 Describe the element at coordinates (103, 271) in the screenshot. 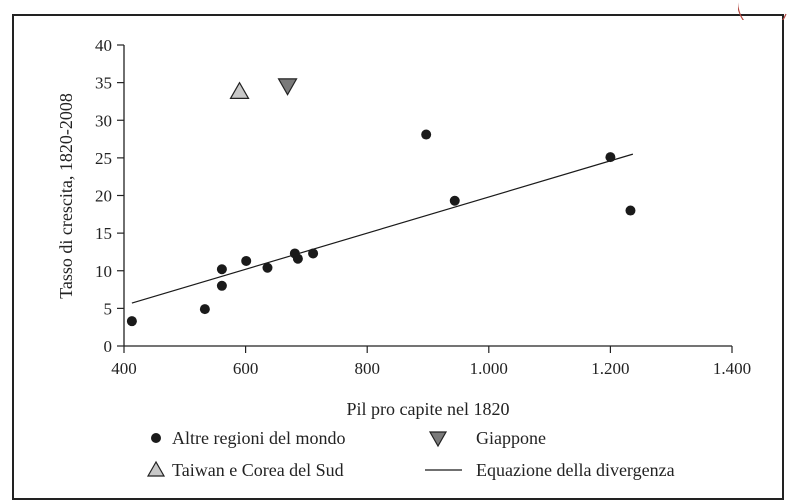

I see `y-tick-label: 10` at that location.